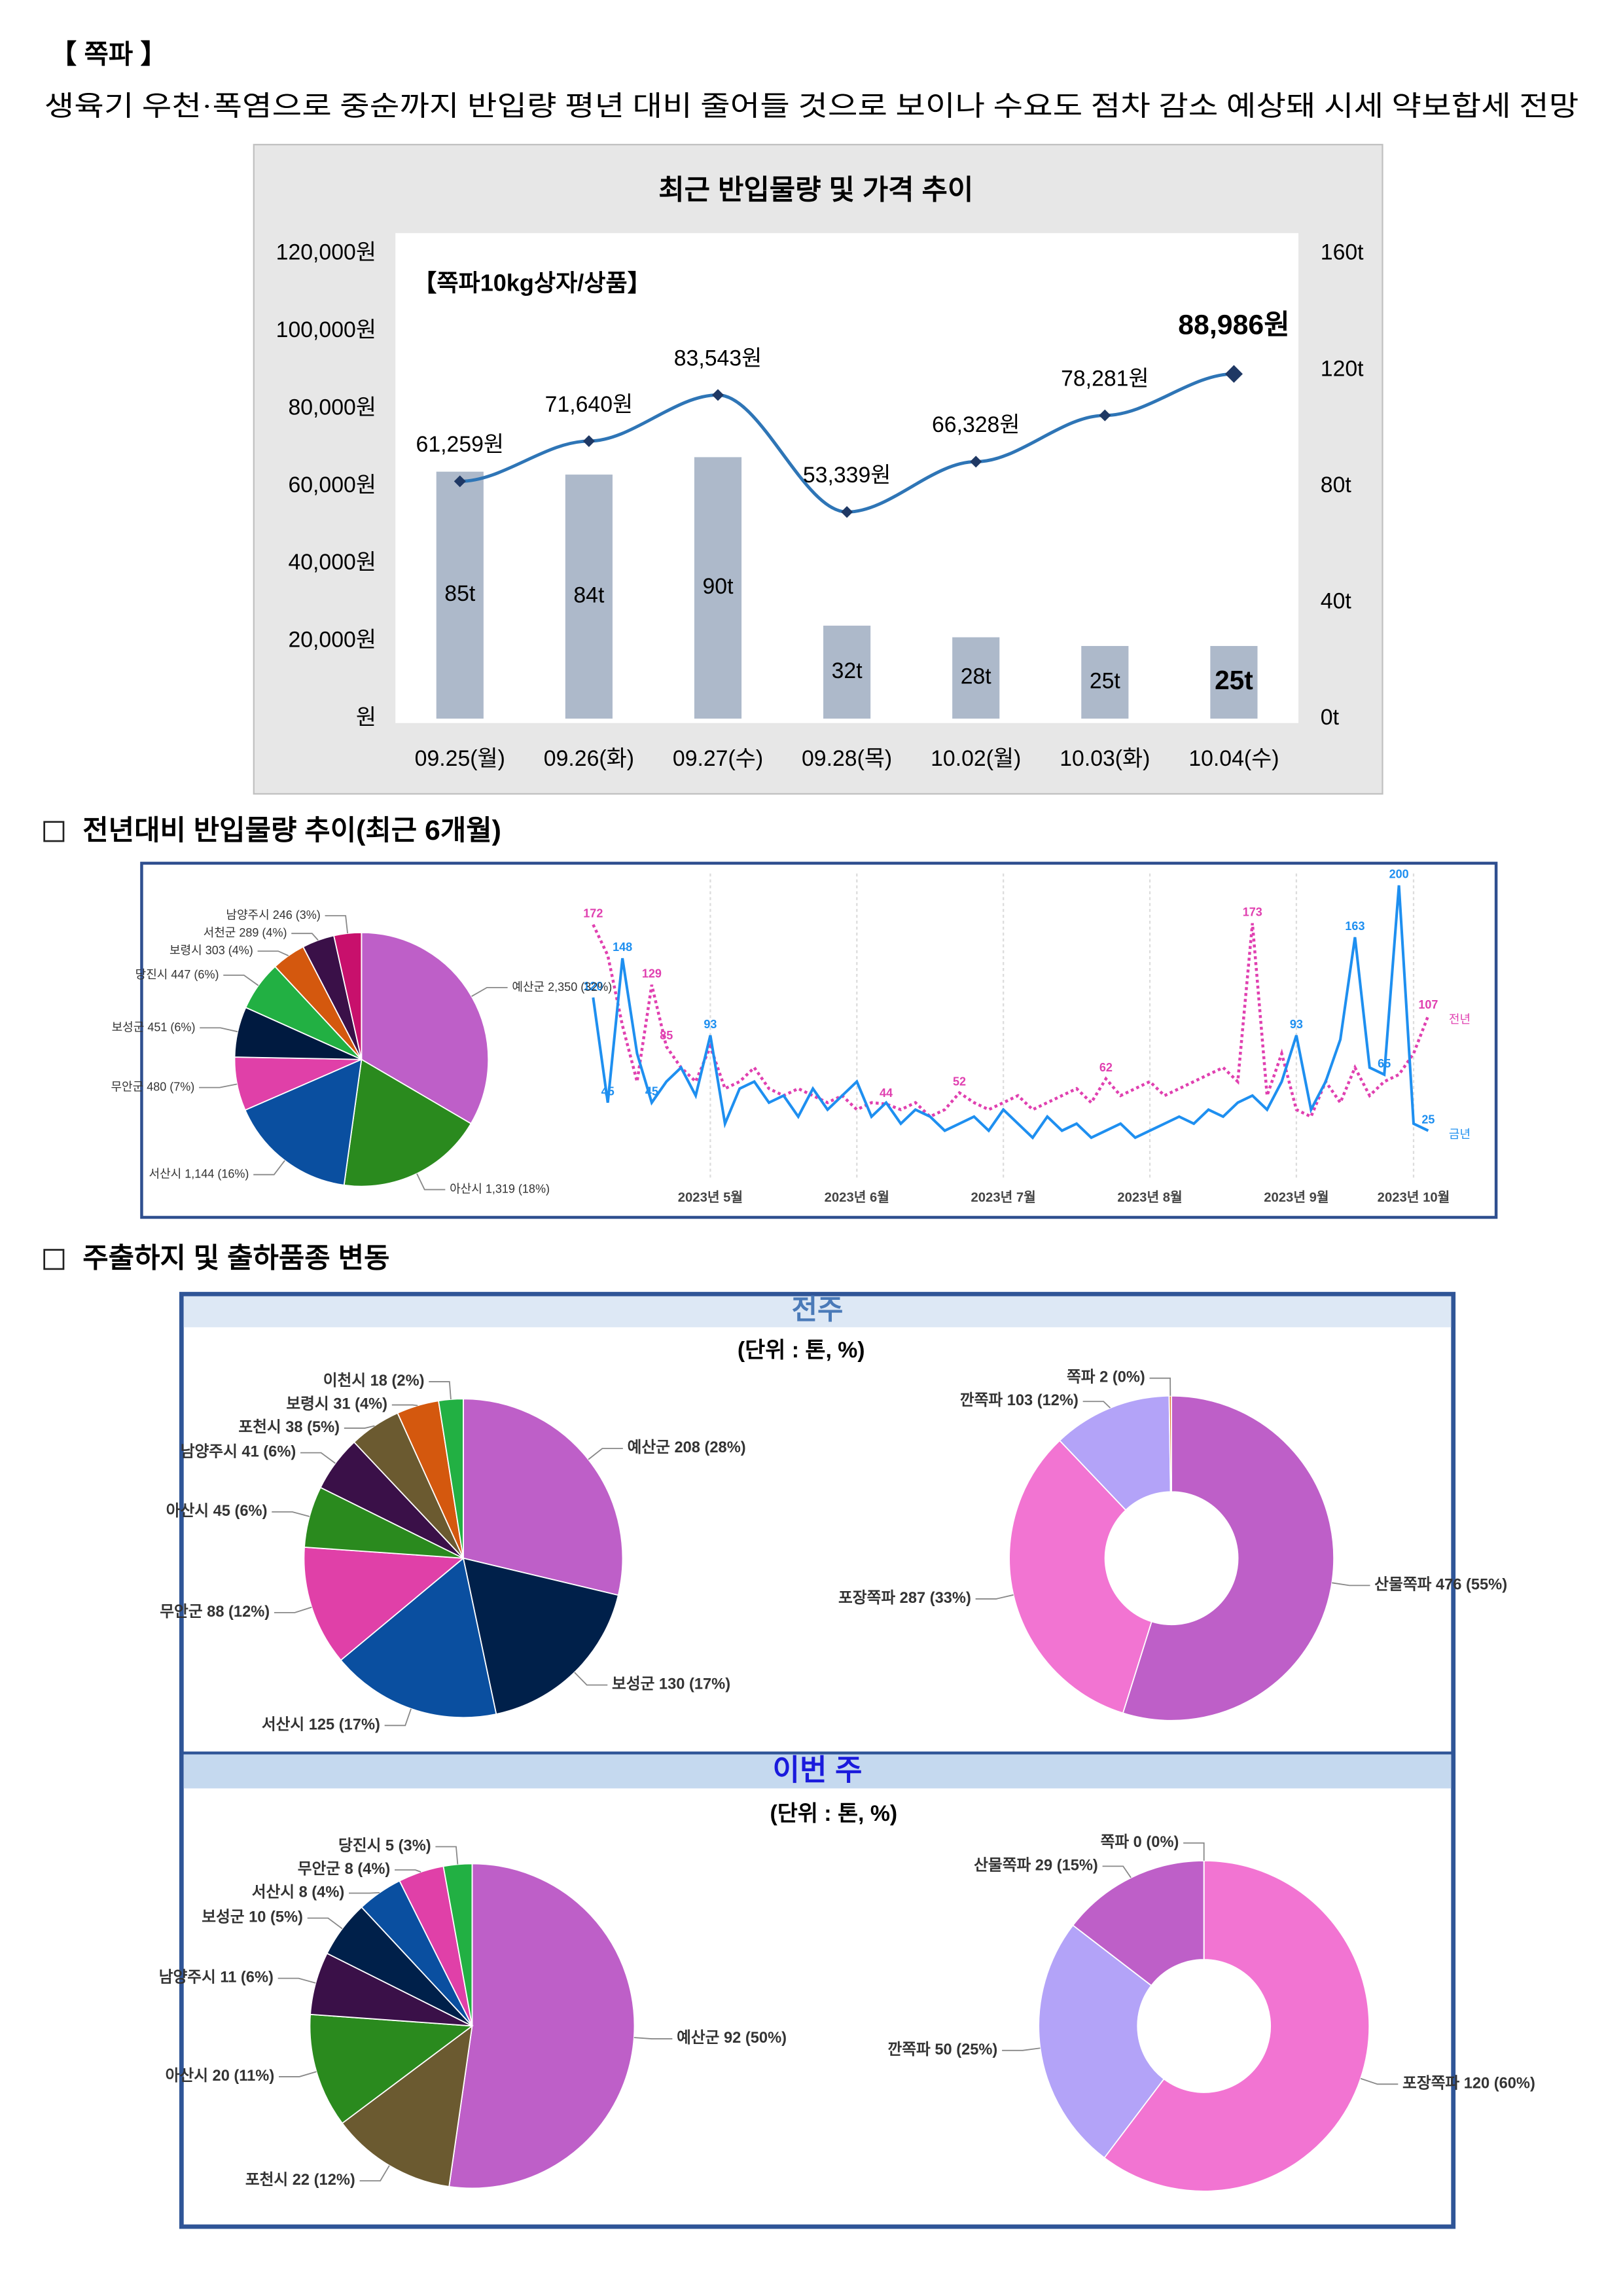  Describe the element at coordinates (252, 1917) in the screenshot. I see `slice-label: 보성군 10 (5%)` at that location.